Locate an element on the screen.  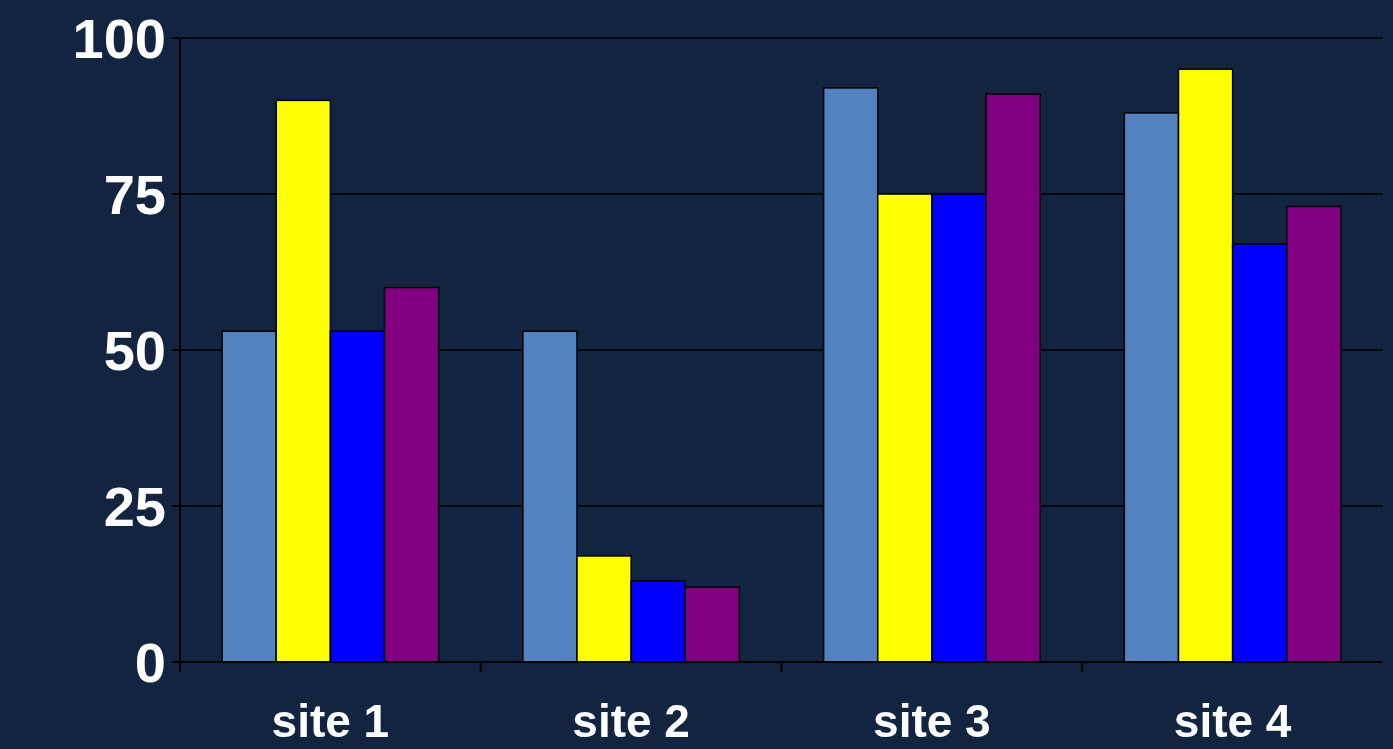
y-tick-label: 100 is located at coordinates (119, 38).